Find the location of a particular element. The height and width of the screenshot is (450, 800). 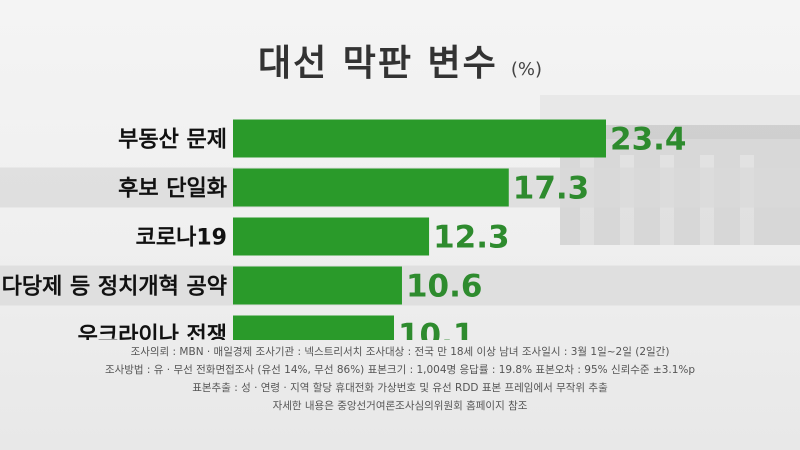

category-label: 후보 단일화 is located at coordinates (172, 189).